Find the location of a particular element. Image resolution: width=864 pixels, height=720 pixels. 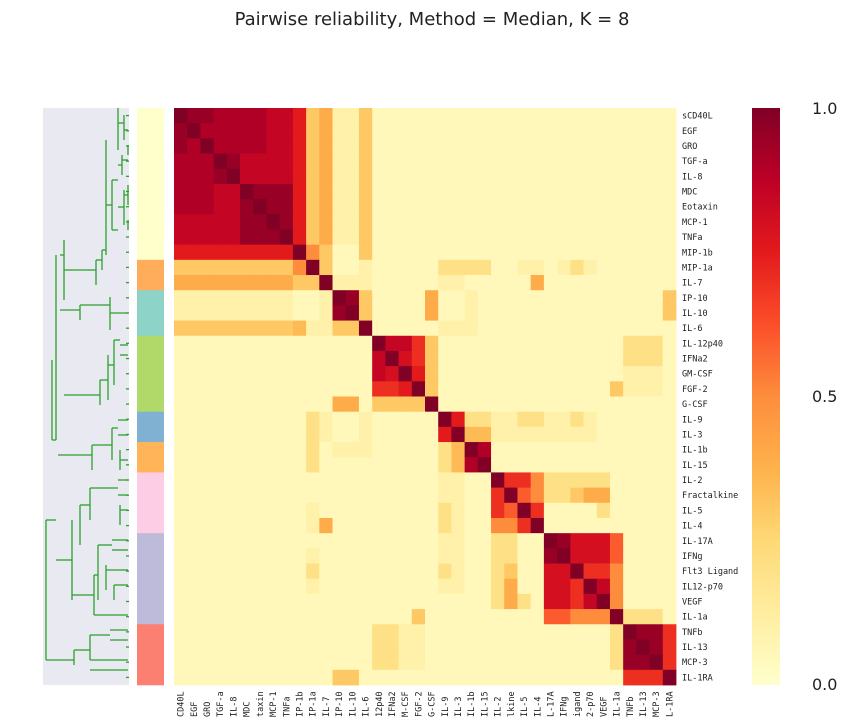

column-label: IFNa2 is located at coordinates (393, 704).